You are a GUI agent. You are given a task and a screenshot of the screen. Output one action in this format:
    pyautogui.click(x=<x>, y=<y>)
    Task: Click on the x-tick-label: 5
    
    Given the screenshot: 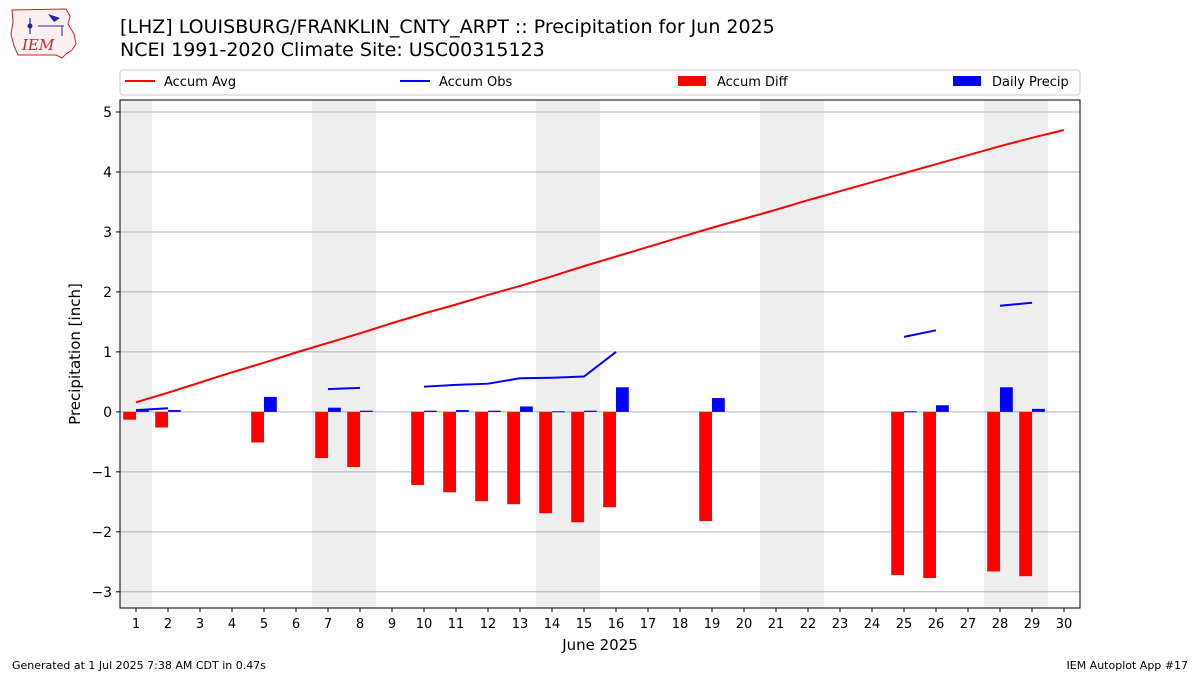 What is the action you would take?
    pyautogui.click(x=264, y=624)
    